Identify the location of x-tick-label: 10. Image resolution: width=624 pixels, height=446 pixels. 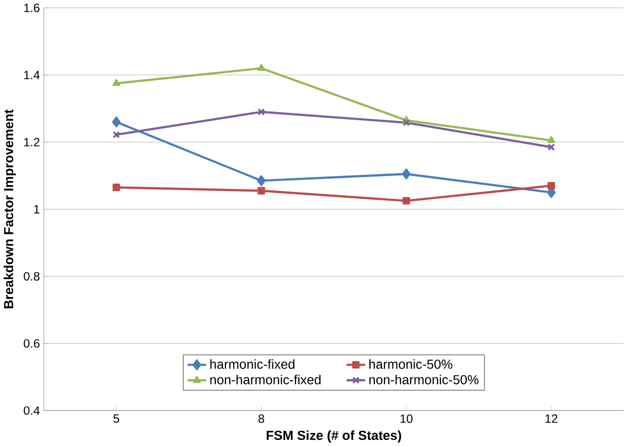
(406, 418).